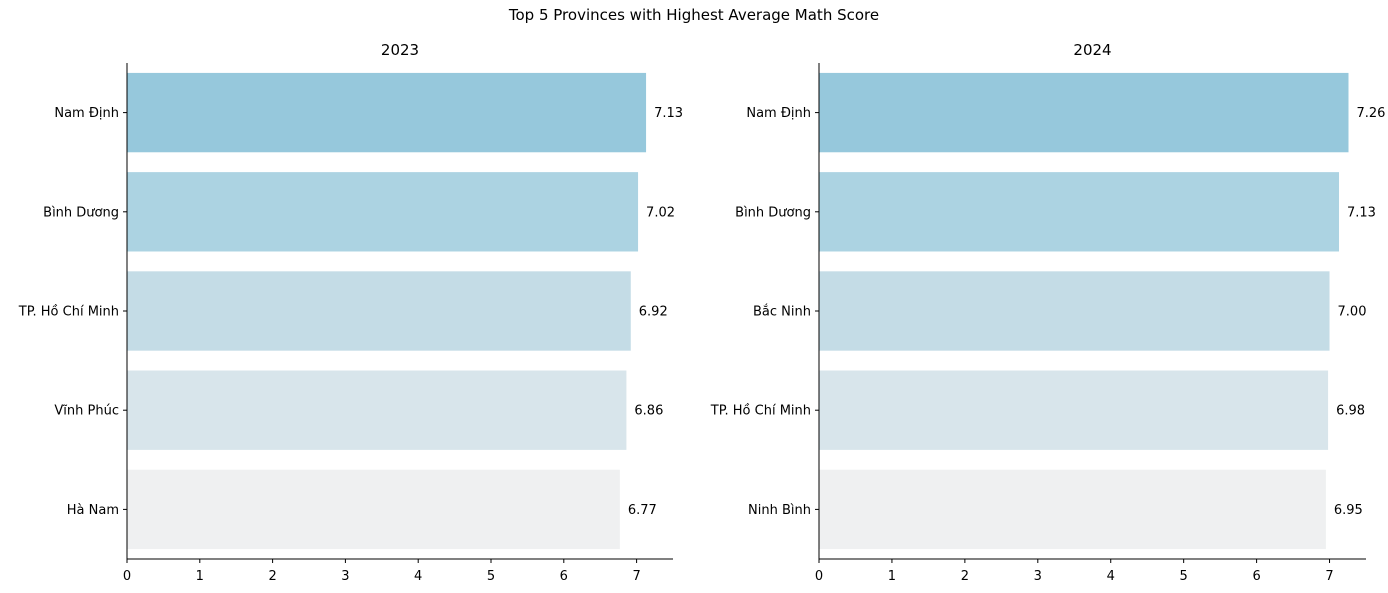 Image resolution: width=1388 pixels, height=593 pixels. What do you see at coordinates (93, 510) in the screenshot?
I see `y-tick-label: Hà Nam` at bounding box center [93, 510].